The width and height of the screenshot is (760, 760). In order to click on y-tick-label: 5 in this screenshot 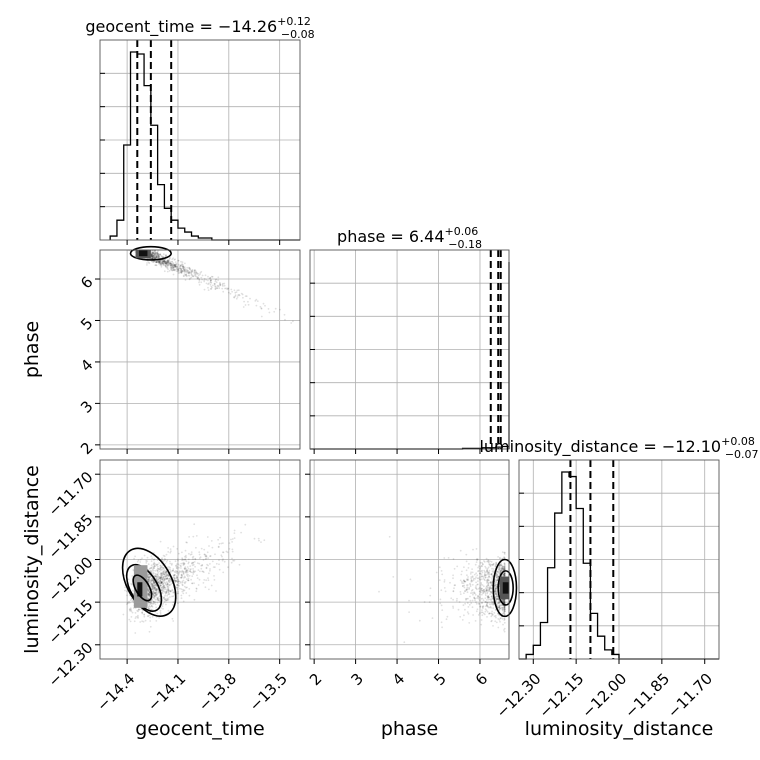, I will do `click(86, 323)`.